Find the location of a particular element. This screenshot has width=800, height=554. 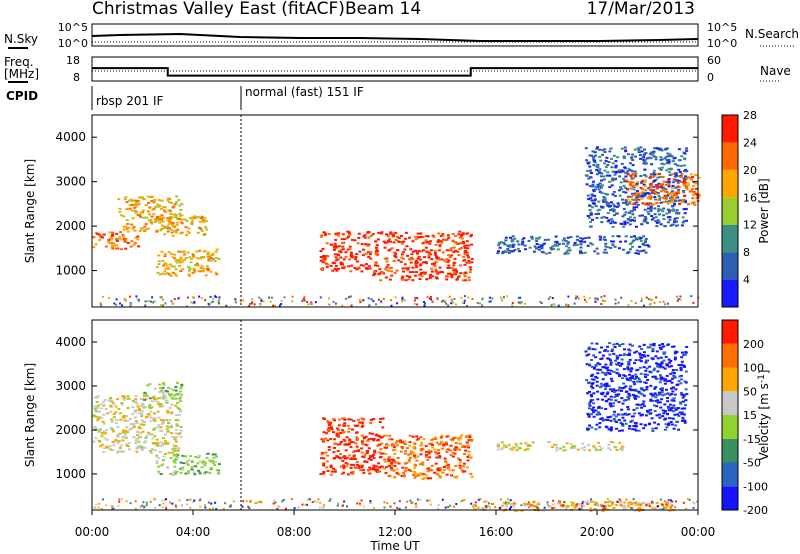

colorbar-swatch is located at coordinates (730, 332).